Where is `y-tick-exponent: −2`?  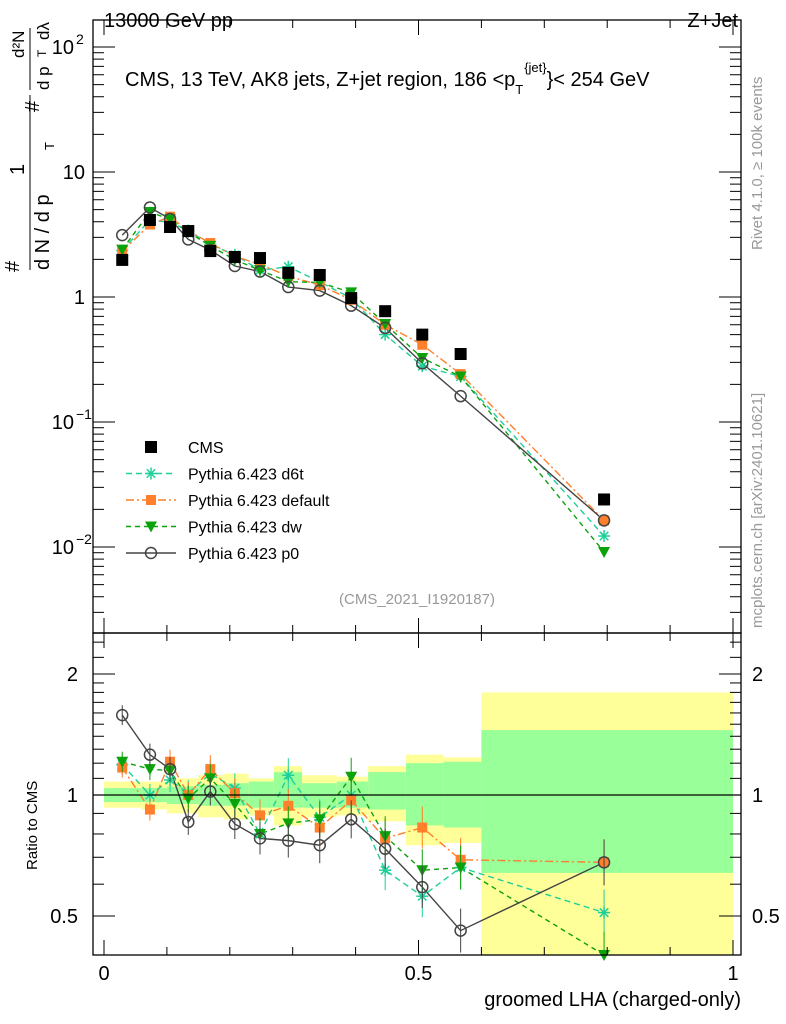
y-tick-exponent: −2 is located at coordinates (84, 539).